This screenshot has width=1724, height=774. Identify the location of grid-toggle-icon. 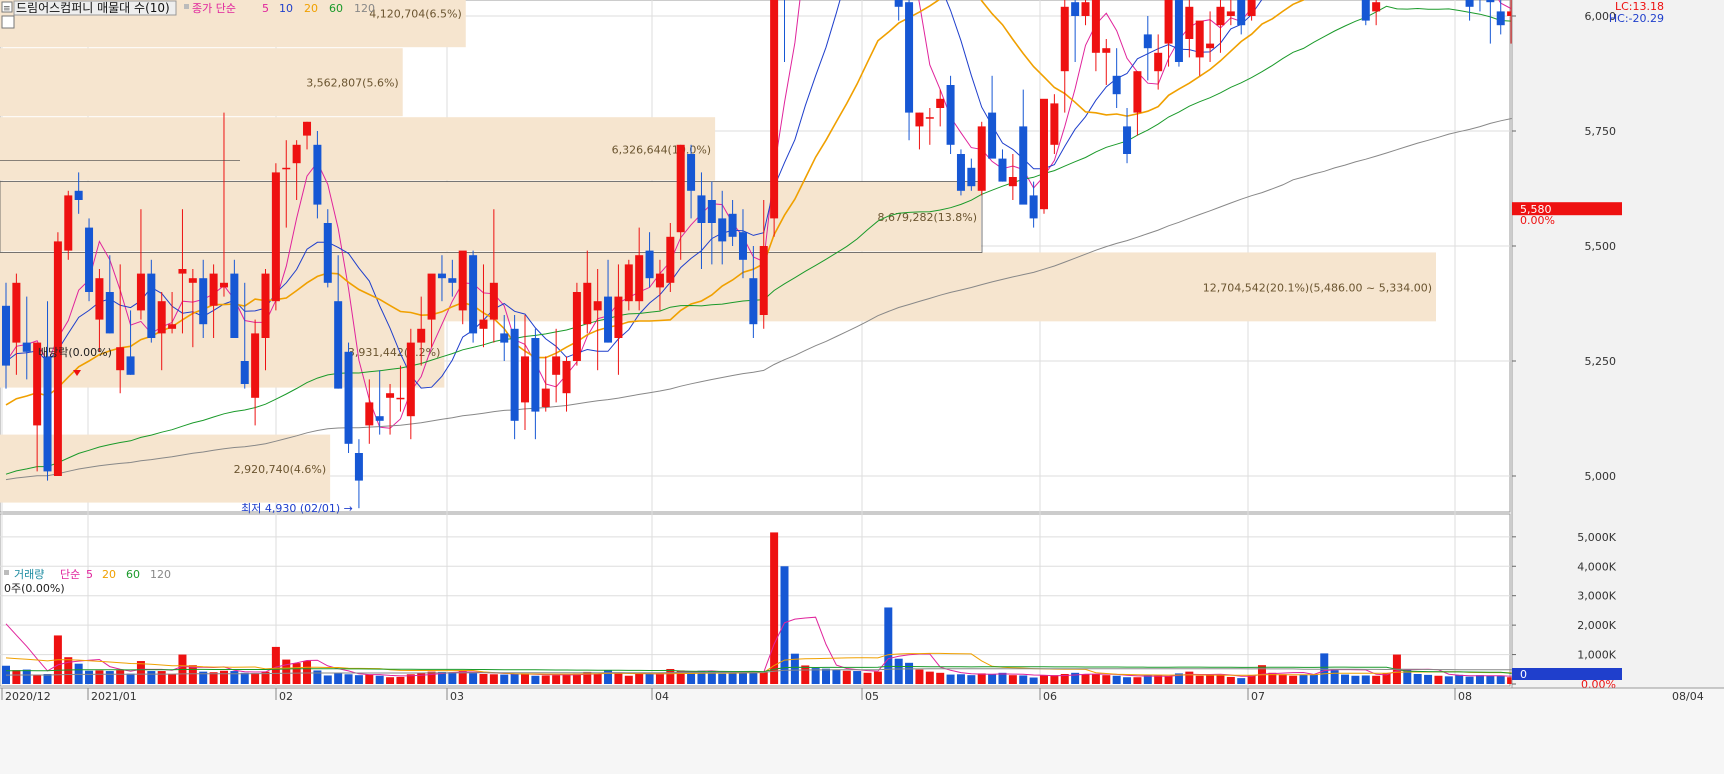
(8, 22).